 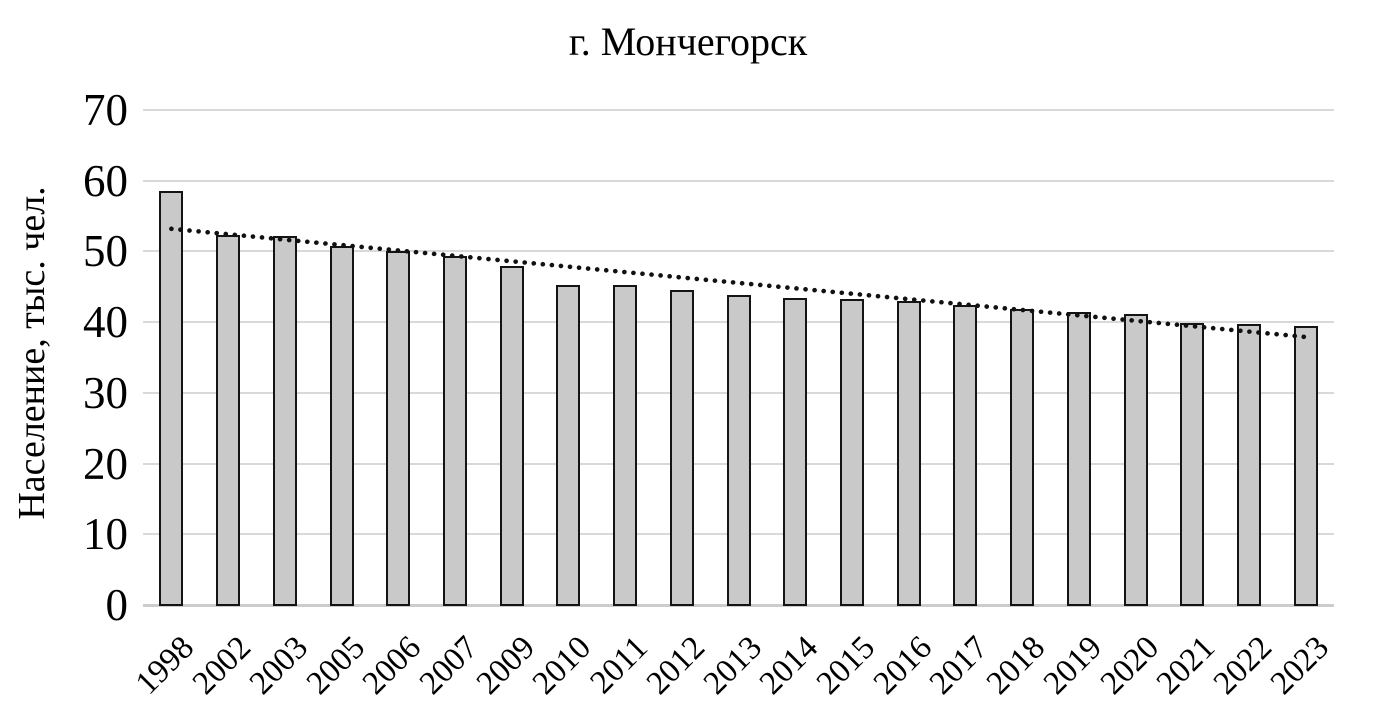 I want to click on y-tick-label-10: 10, so click(x=105, y=534).